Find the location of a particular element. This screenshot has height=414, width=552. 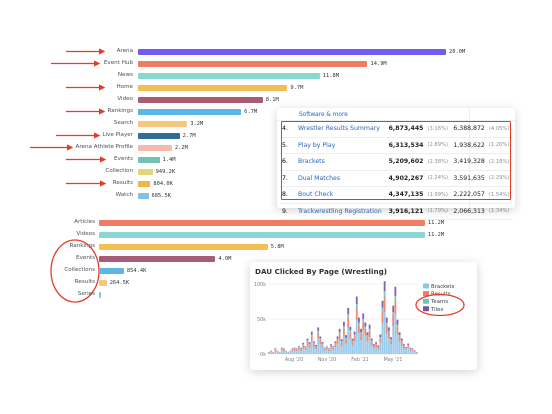

bar-rankings is located at coordinates (183, 247).